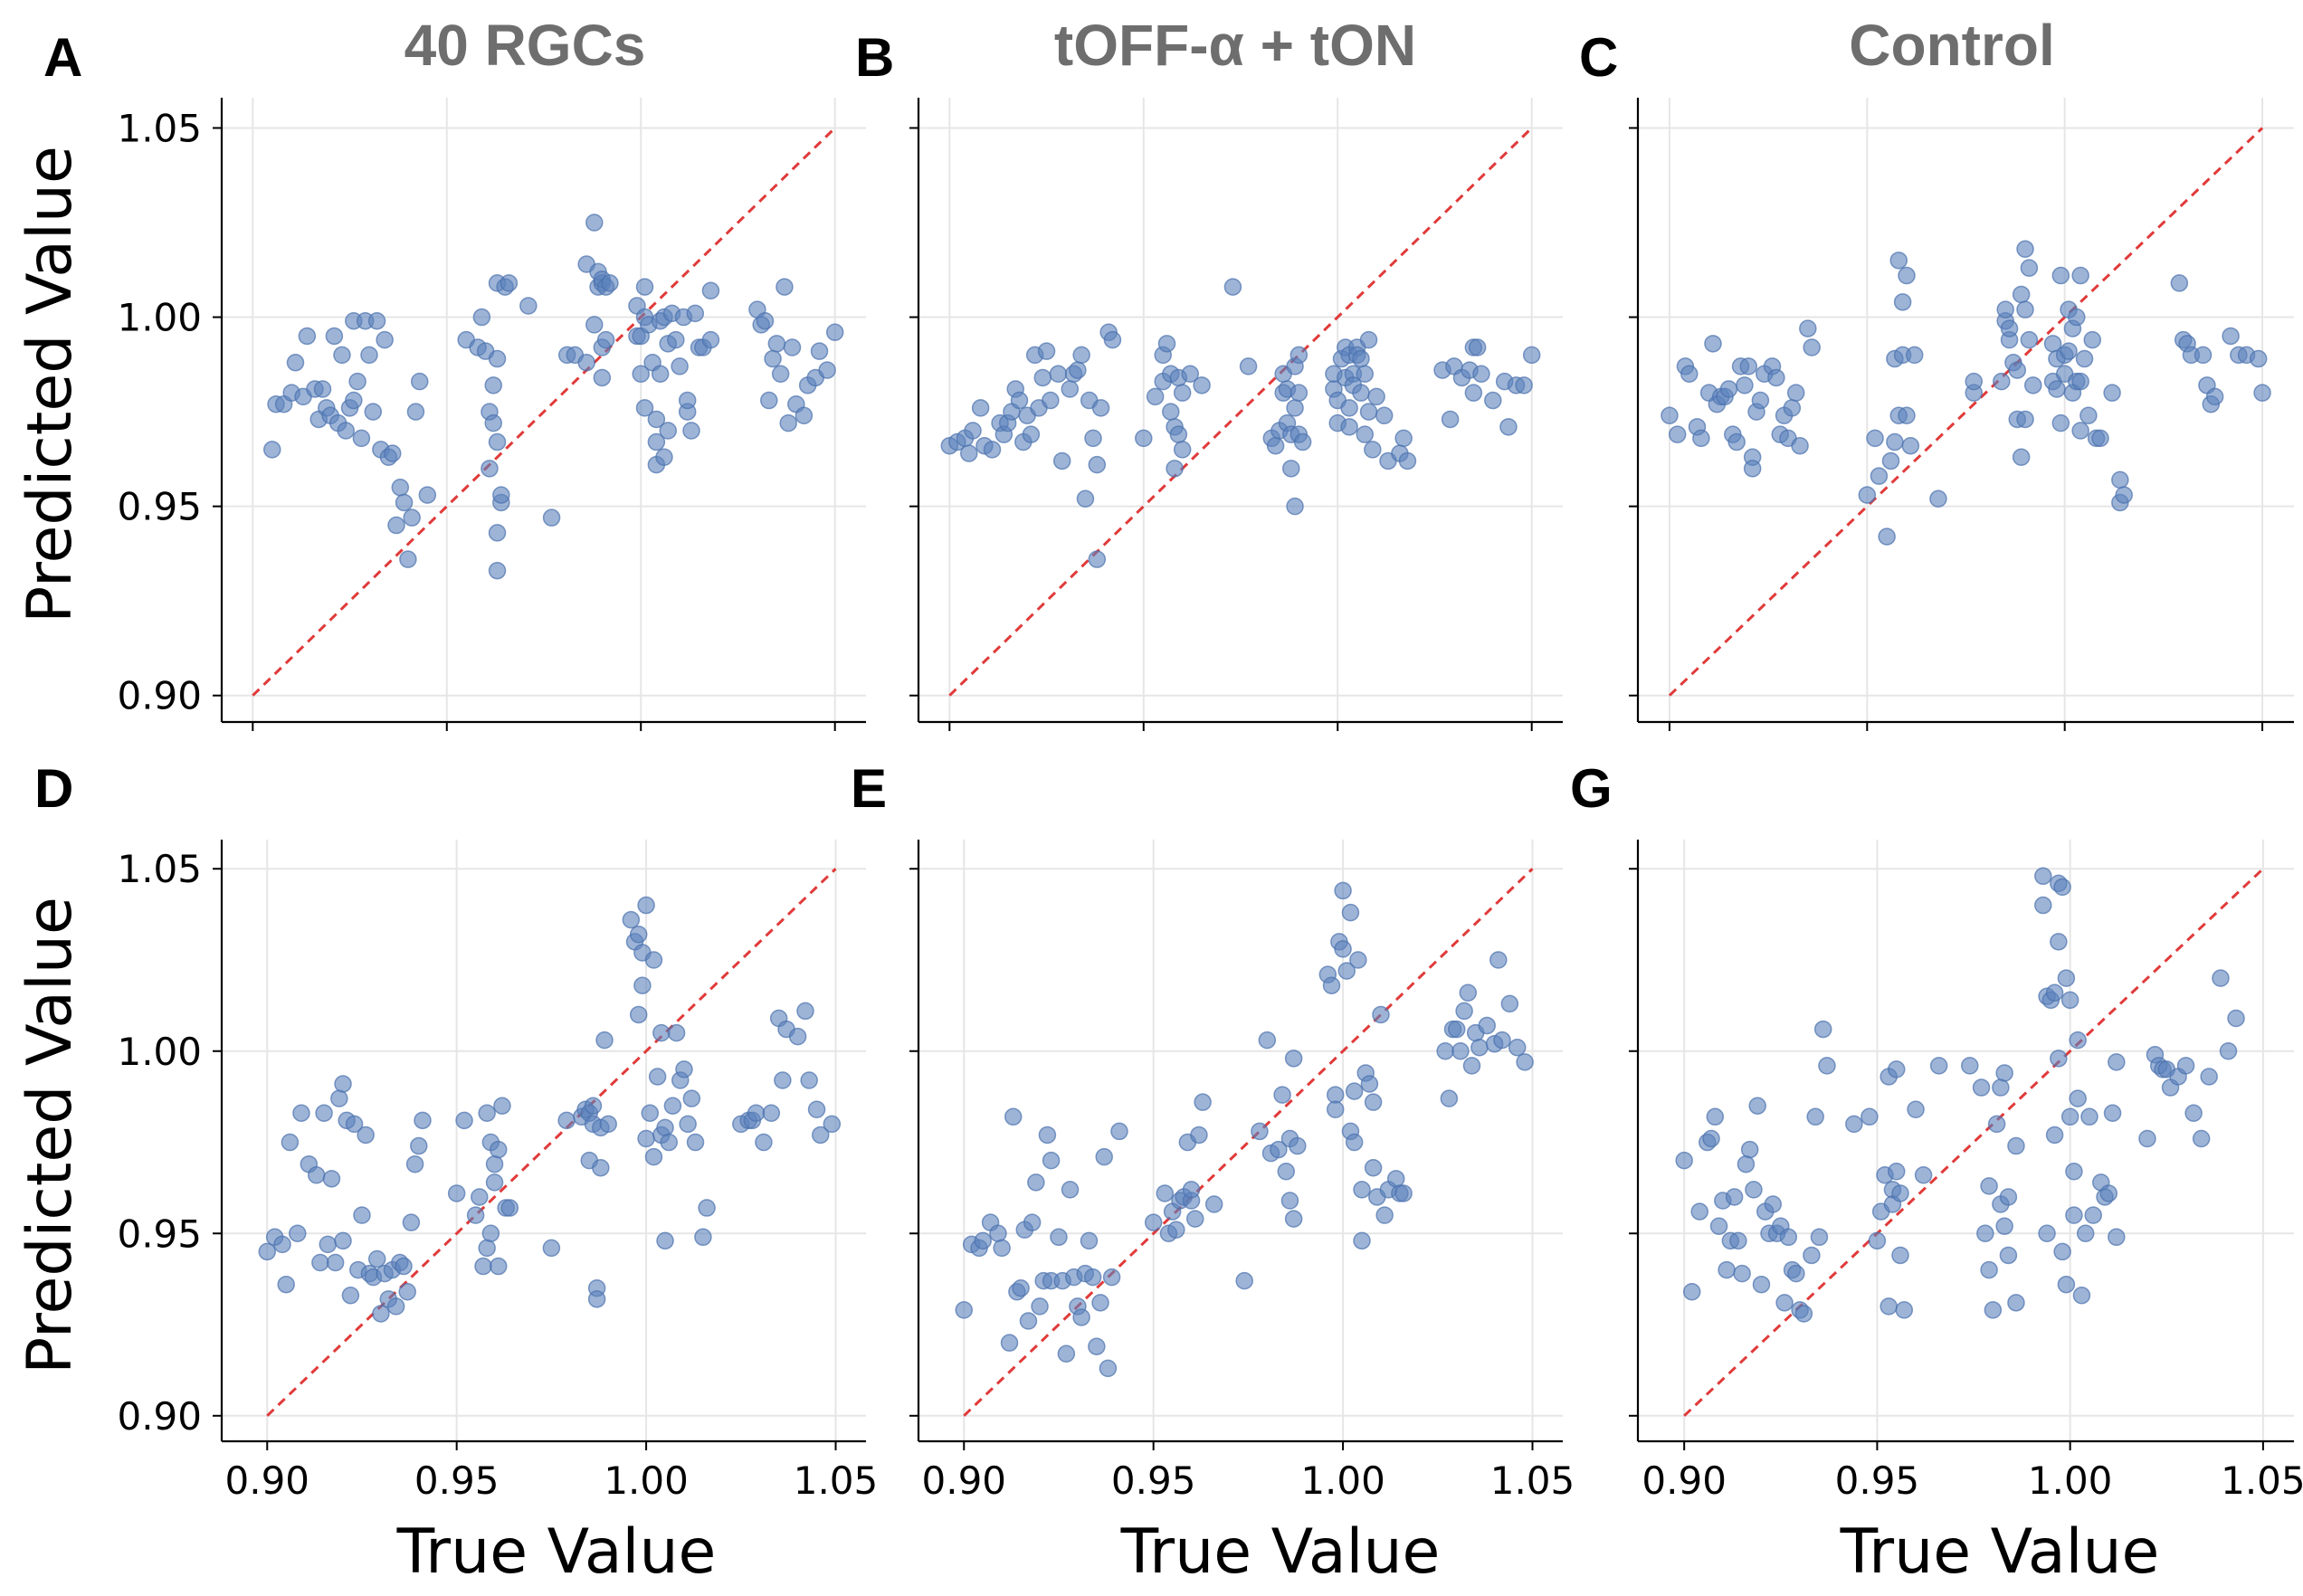 This screenshot has height=1596, width=2303. I want to click on panel-a: 0.90 0.95 1.00 1.05, so click(491, 414).